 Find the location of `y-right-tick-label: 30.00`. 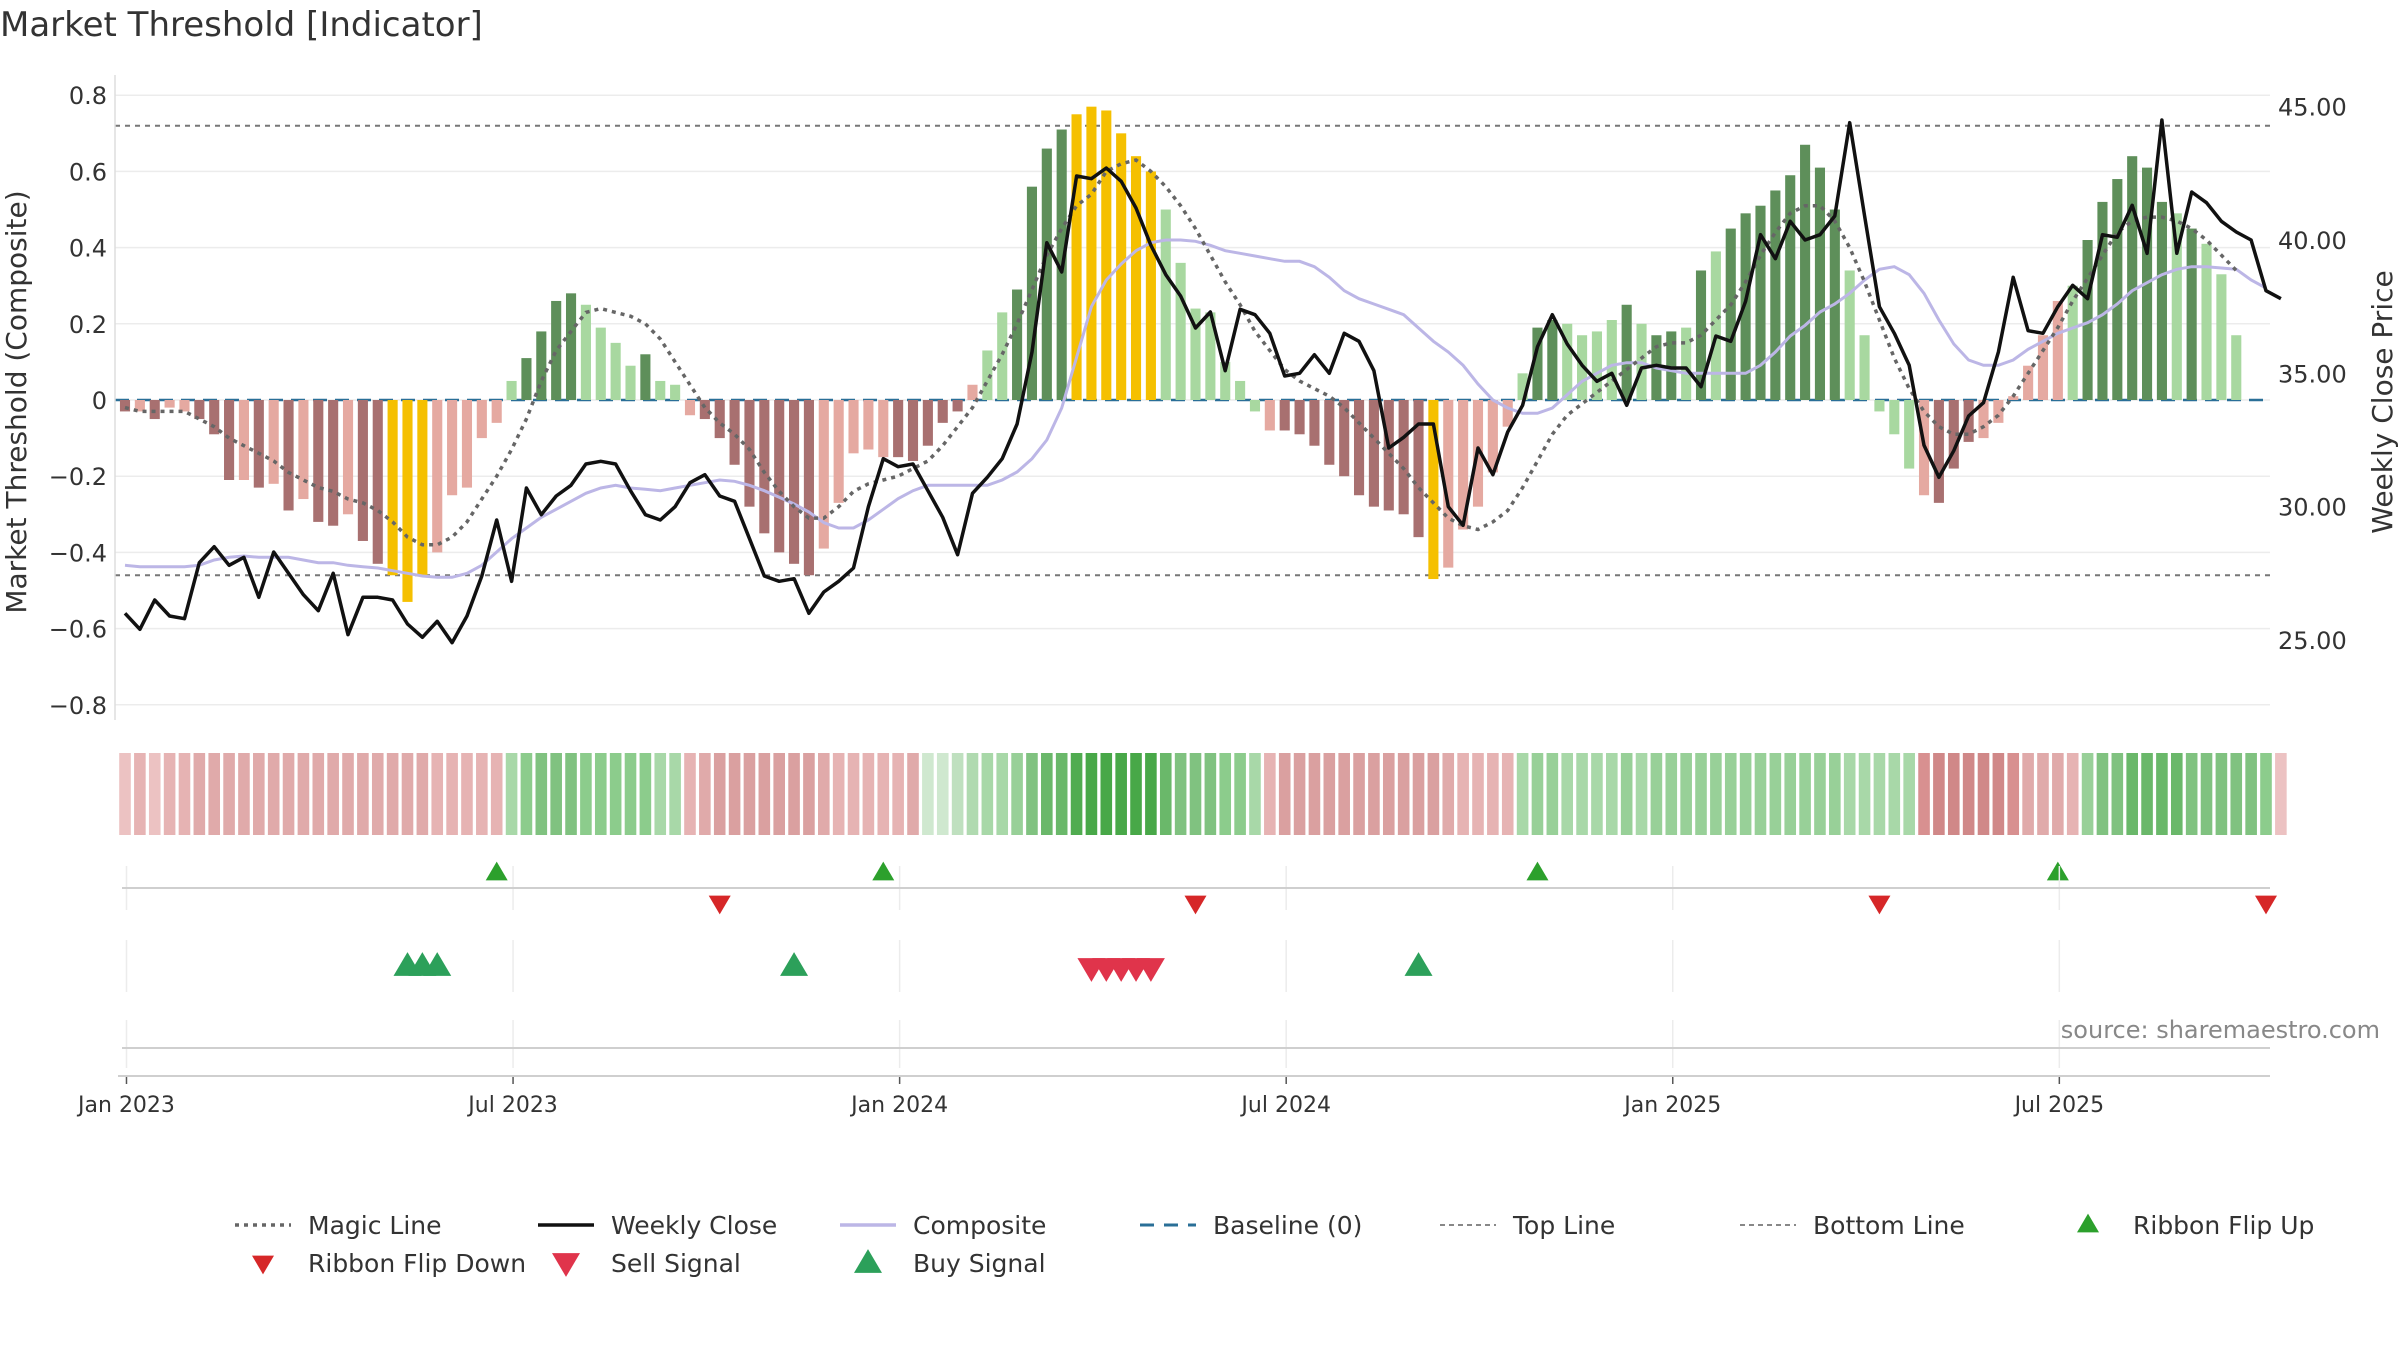

y-right-tick-label: 30.00 is located at coordinates (2312, 508).